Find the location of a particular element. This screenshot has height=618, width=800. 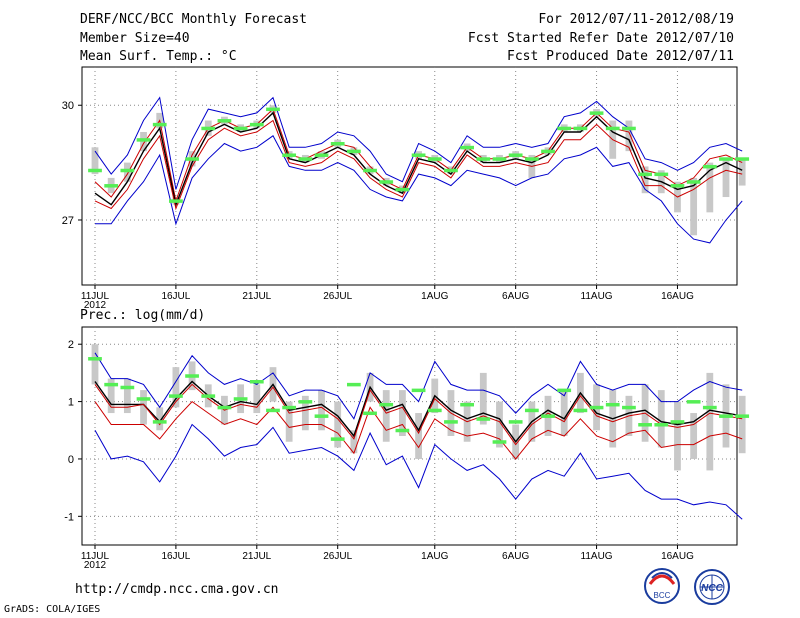

grads-credit: GrADS: COLA/IGES is located at coordinates (52, 609).